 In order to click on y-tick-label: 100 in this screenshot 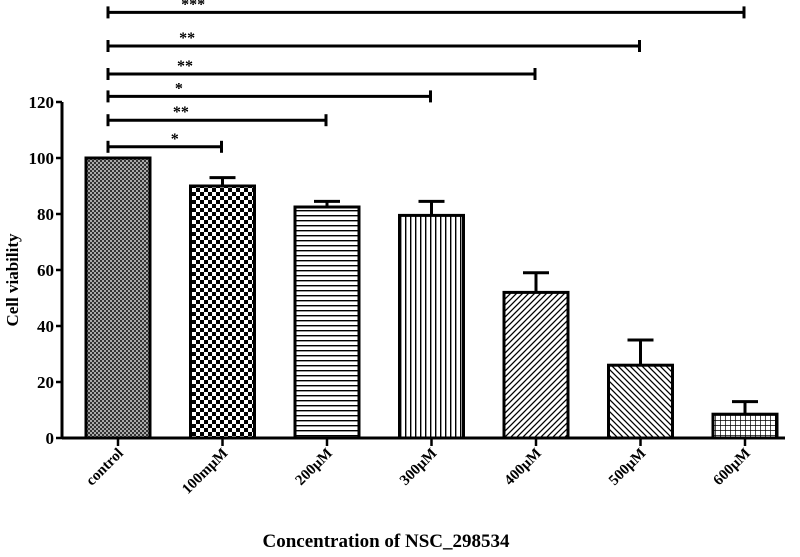, I will do `click(42, 158)`.